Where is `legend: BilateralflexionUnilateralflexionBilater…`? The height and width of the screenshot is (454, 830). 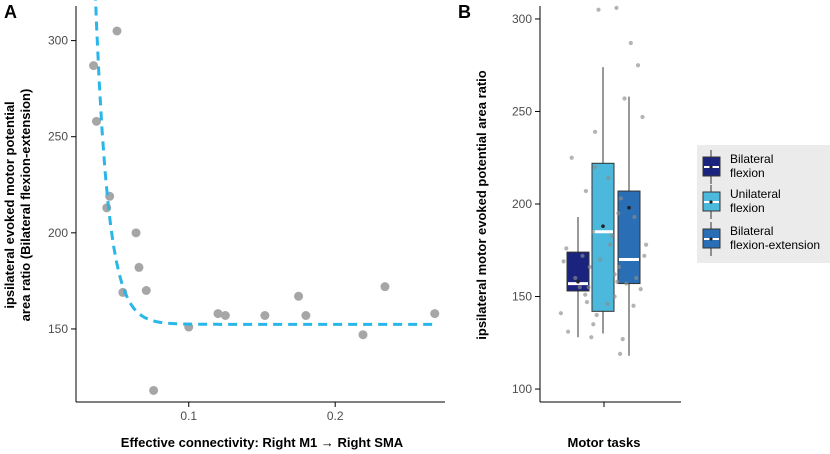 legend: BilateralflexionUnilateralflexionBilater… is located at coordinates (763, 204).